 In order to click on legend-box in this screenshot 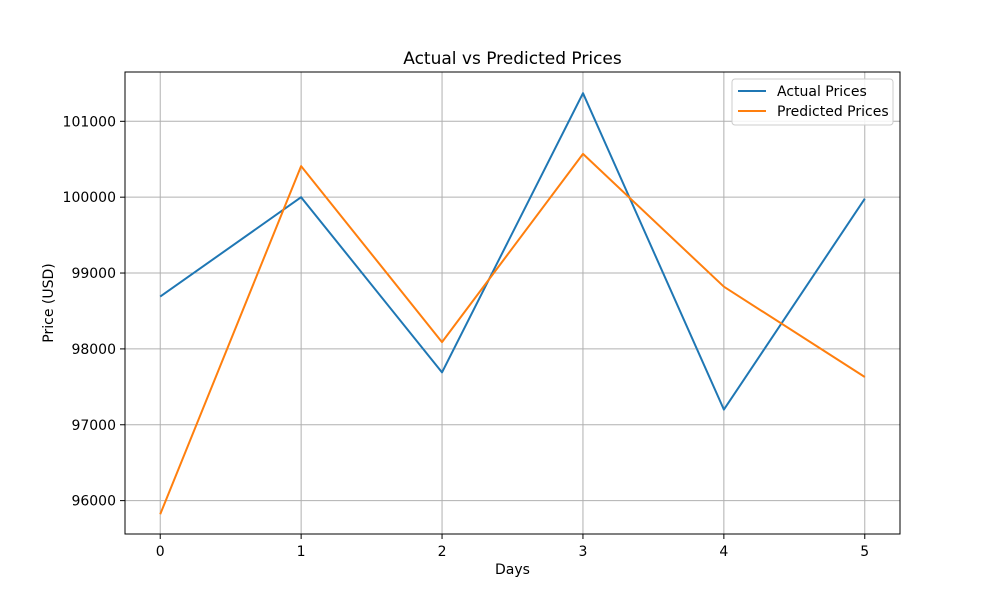, I will do `click(812, 102)`.